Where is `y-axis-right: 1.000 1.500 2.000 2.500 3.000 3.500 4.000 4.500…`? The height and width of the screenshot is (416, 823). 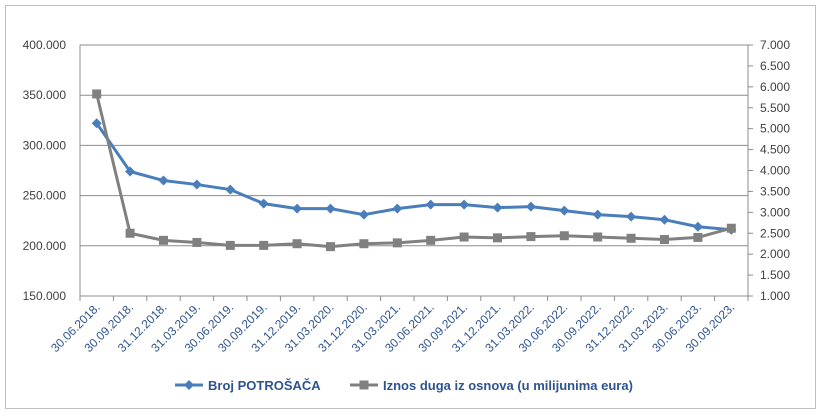
y-axis-right: 1.000 1.500 2.000 2.500 3.000 3.500 4.000 4.500… is located at coordinates (769, 170).